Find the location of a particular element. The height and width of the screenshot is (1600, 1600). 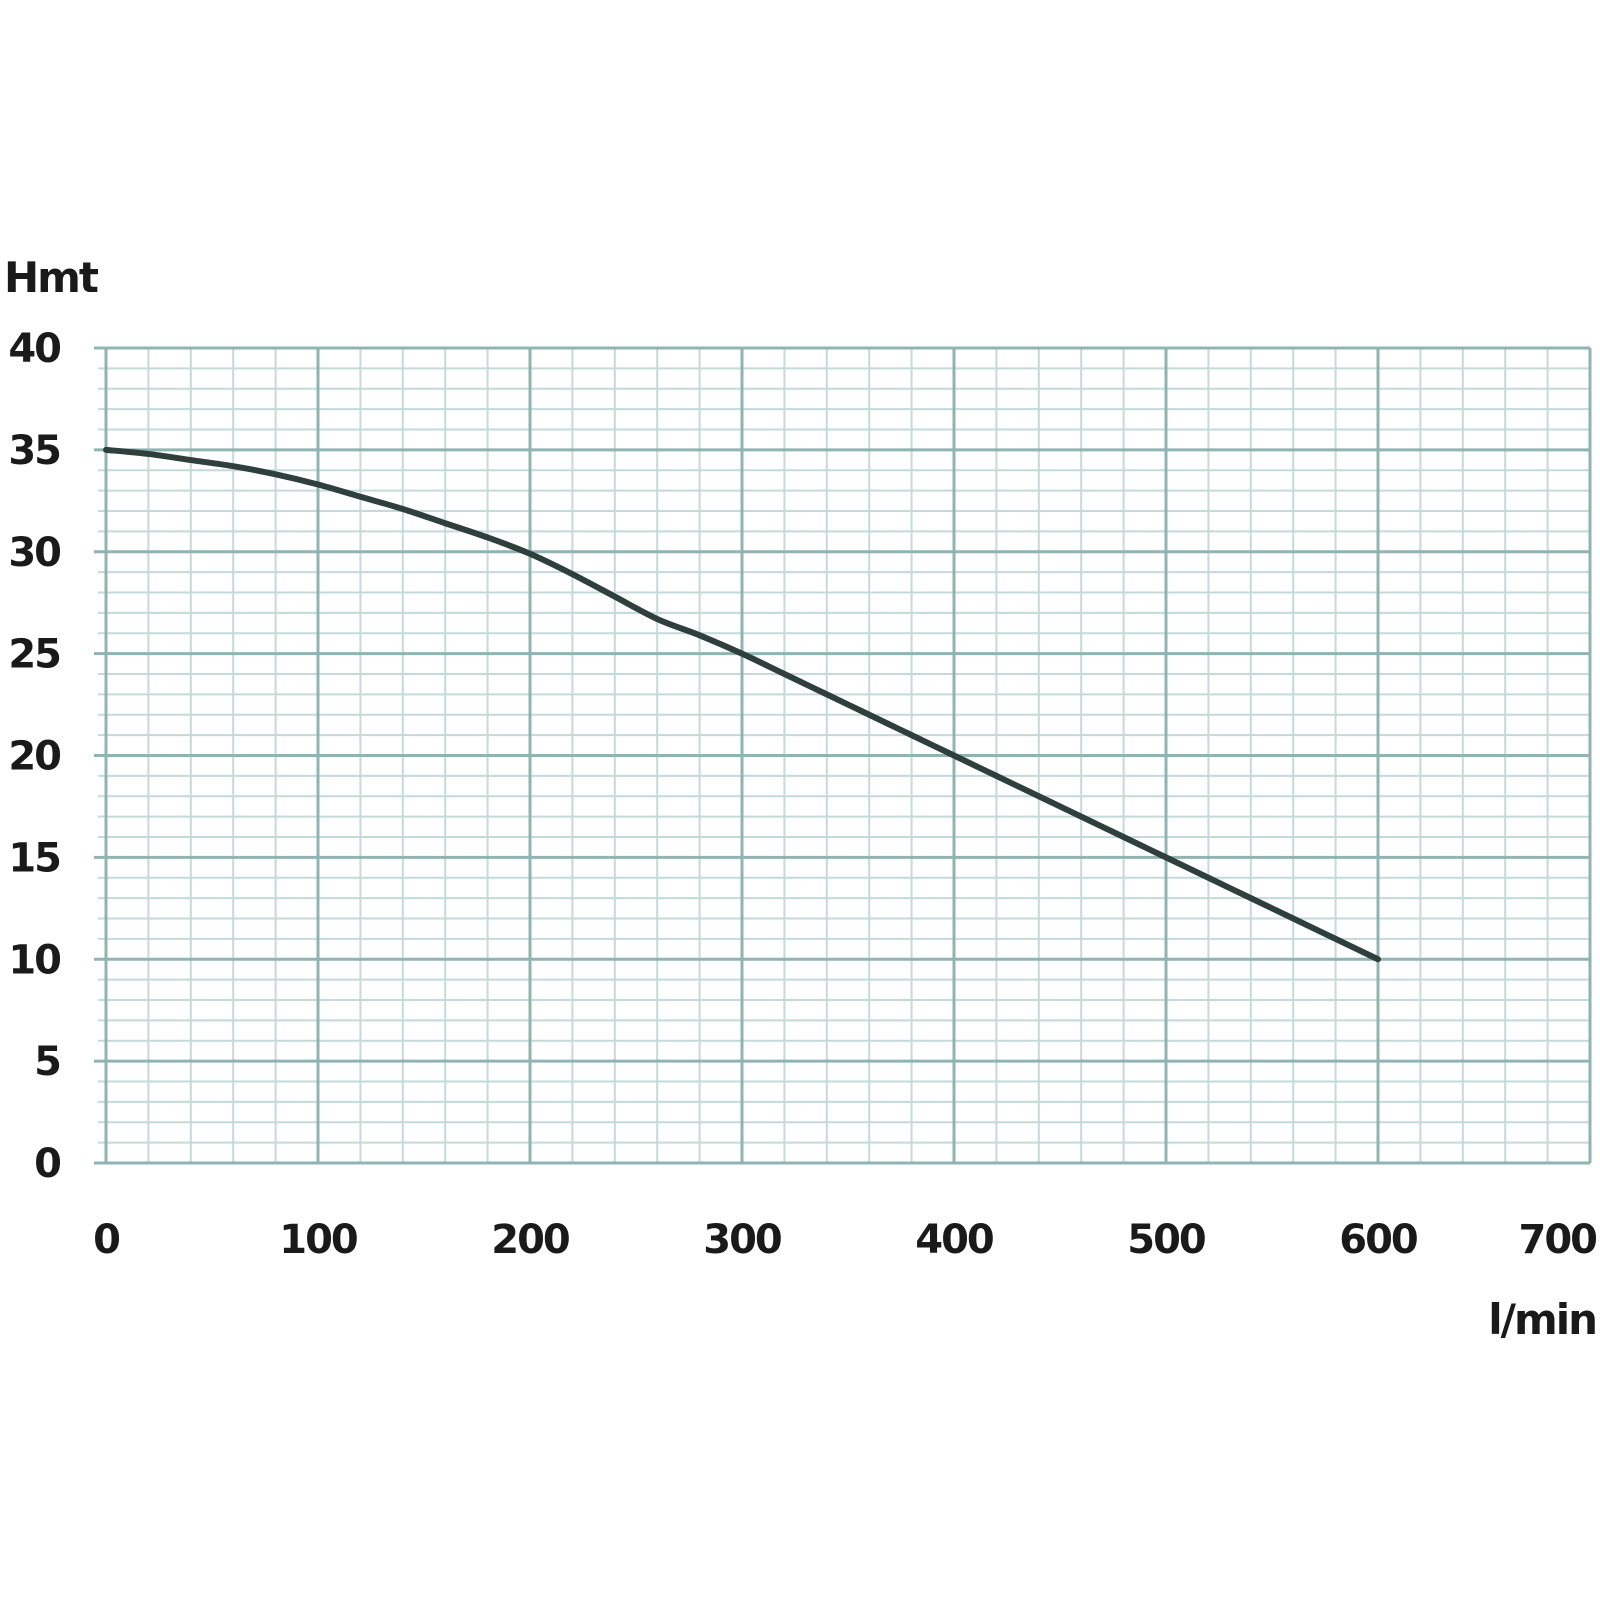

y-tick-label: 35 is located at coordinates (34, 451).